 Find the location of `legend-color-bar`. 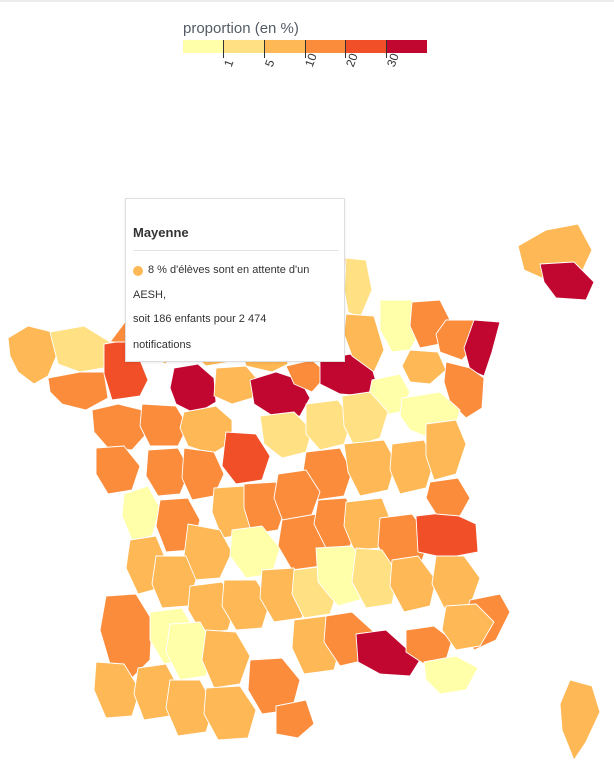

legend-color-bar is located at coordinates (305, 46).